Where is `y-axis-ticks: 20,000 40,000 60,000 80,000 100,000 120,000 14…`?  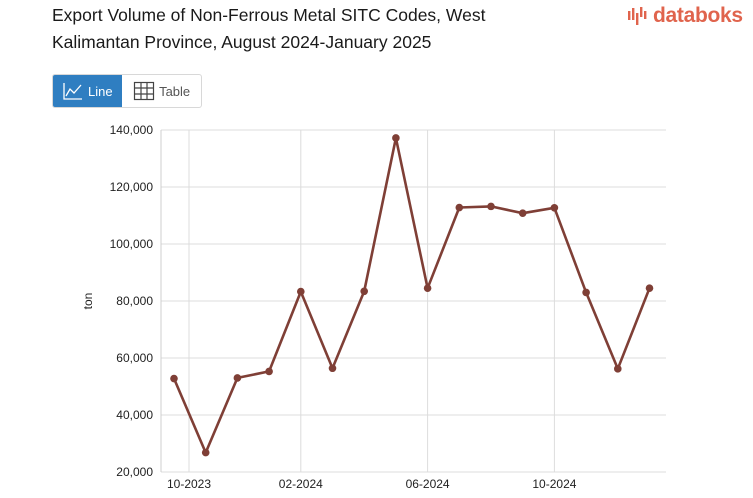 y-axis-ticks: 20,000 40,000 60,000 80,000 100,000 120,000 14… is located at coordinates (132, 301).